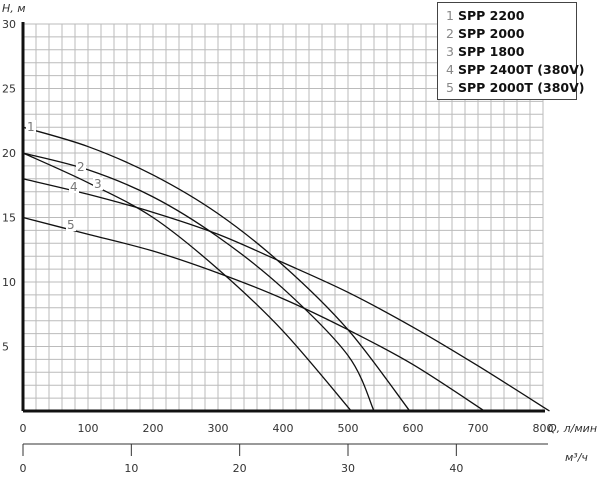 This screenshot has width=600, height=479. Describe the element at coordinates (491, 51) in the screenshot. I see `legend-label: SPP 1800` at that location.